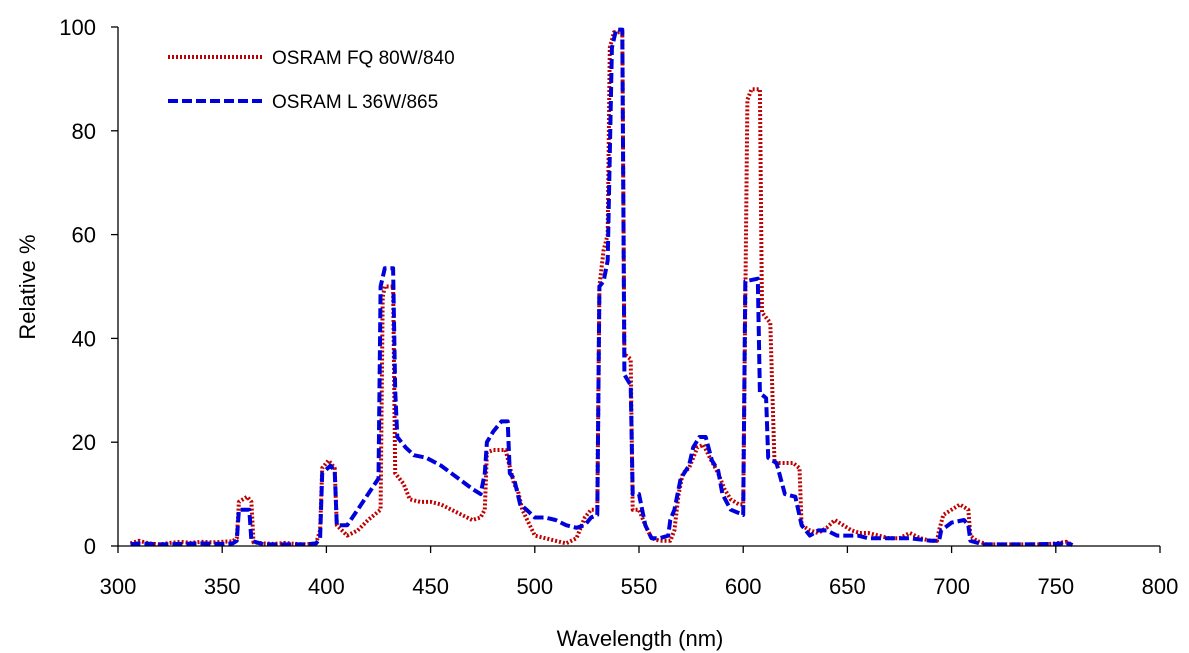 The height and width of the screenshot is (653, 1189). What do you see at coordinates (640, 638) in the screenshot?
I see `x-axis-title: Wavelength (nm)` at bounding box center [640, 638].